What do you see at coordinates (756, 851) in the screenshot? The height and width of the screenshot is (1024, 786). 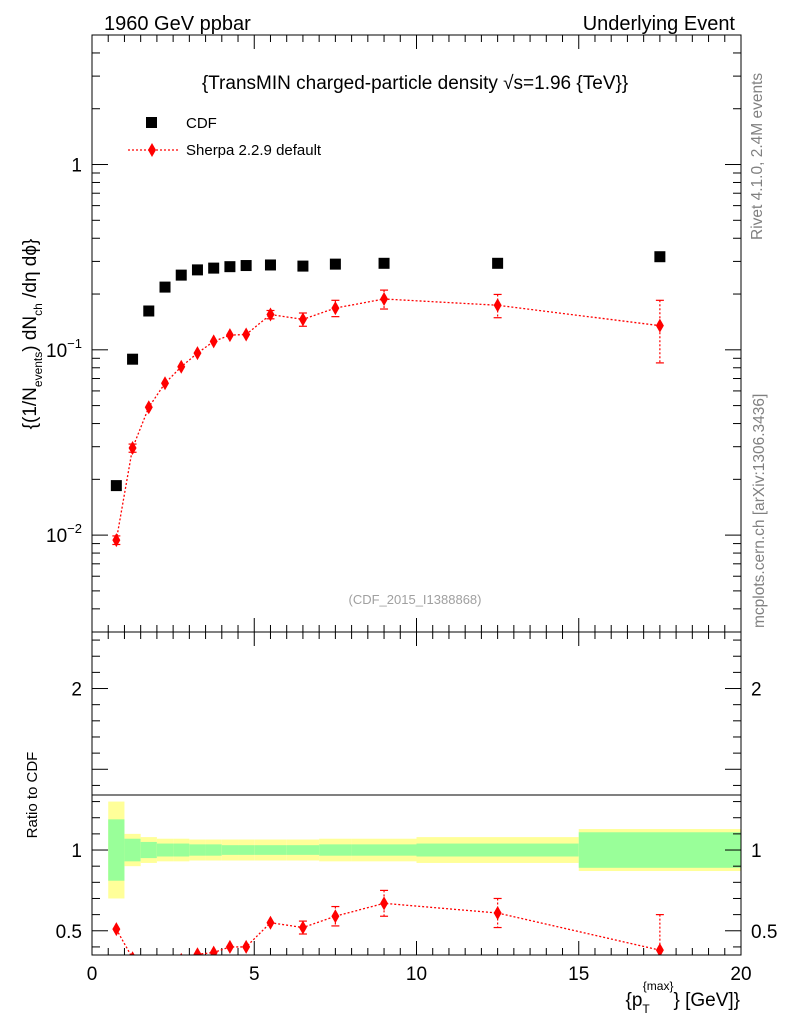 I see `ratio-y-tick-label-right: 1` at bounding box center [756, 851].